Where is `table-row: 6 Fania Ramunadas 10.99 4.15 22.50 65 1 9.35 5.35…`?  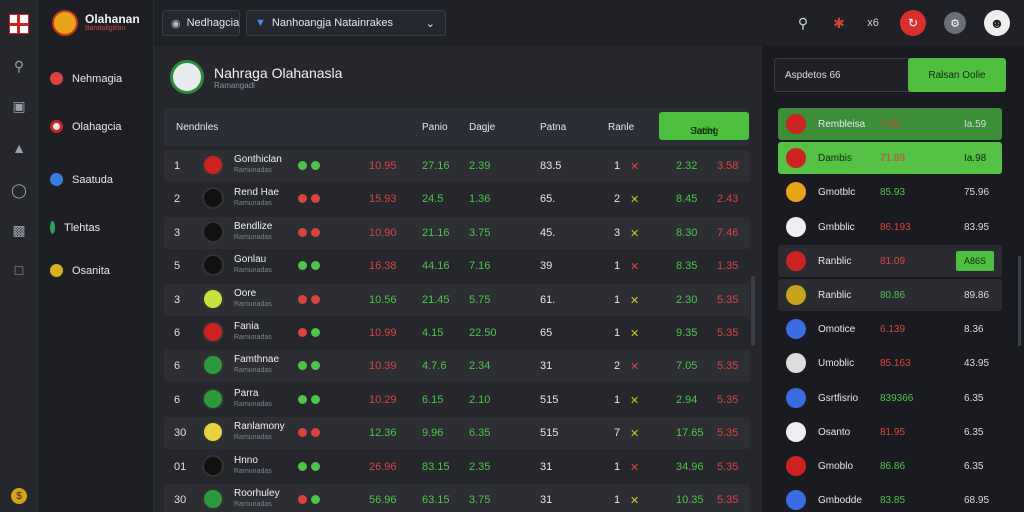 table-row: 6 Fania Ramunadas 10.99 4.15 22.50 65 1 9.35 5.35… is located at coordinates (457, 333).